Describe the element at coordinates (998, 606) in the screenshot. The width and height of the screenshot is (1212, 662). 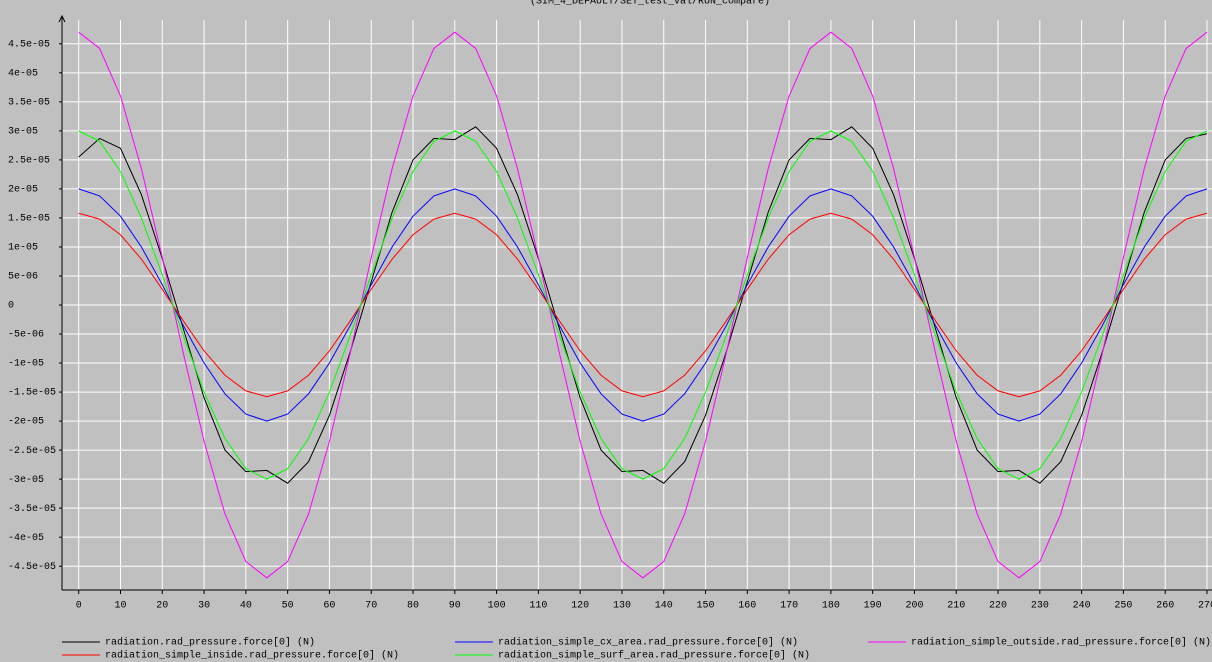
I see `x-tick-label: 220` at that location.